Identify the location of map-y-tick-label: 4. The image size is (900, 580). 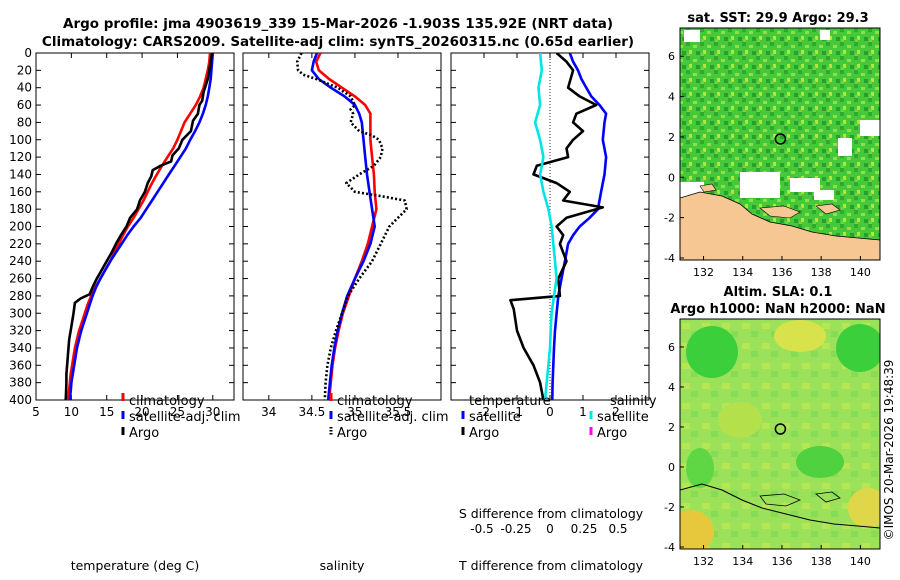
(671, 97).